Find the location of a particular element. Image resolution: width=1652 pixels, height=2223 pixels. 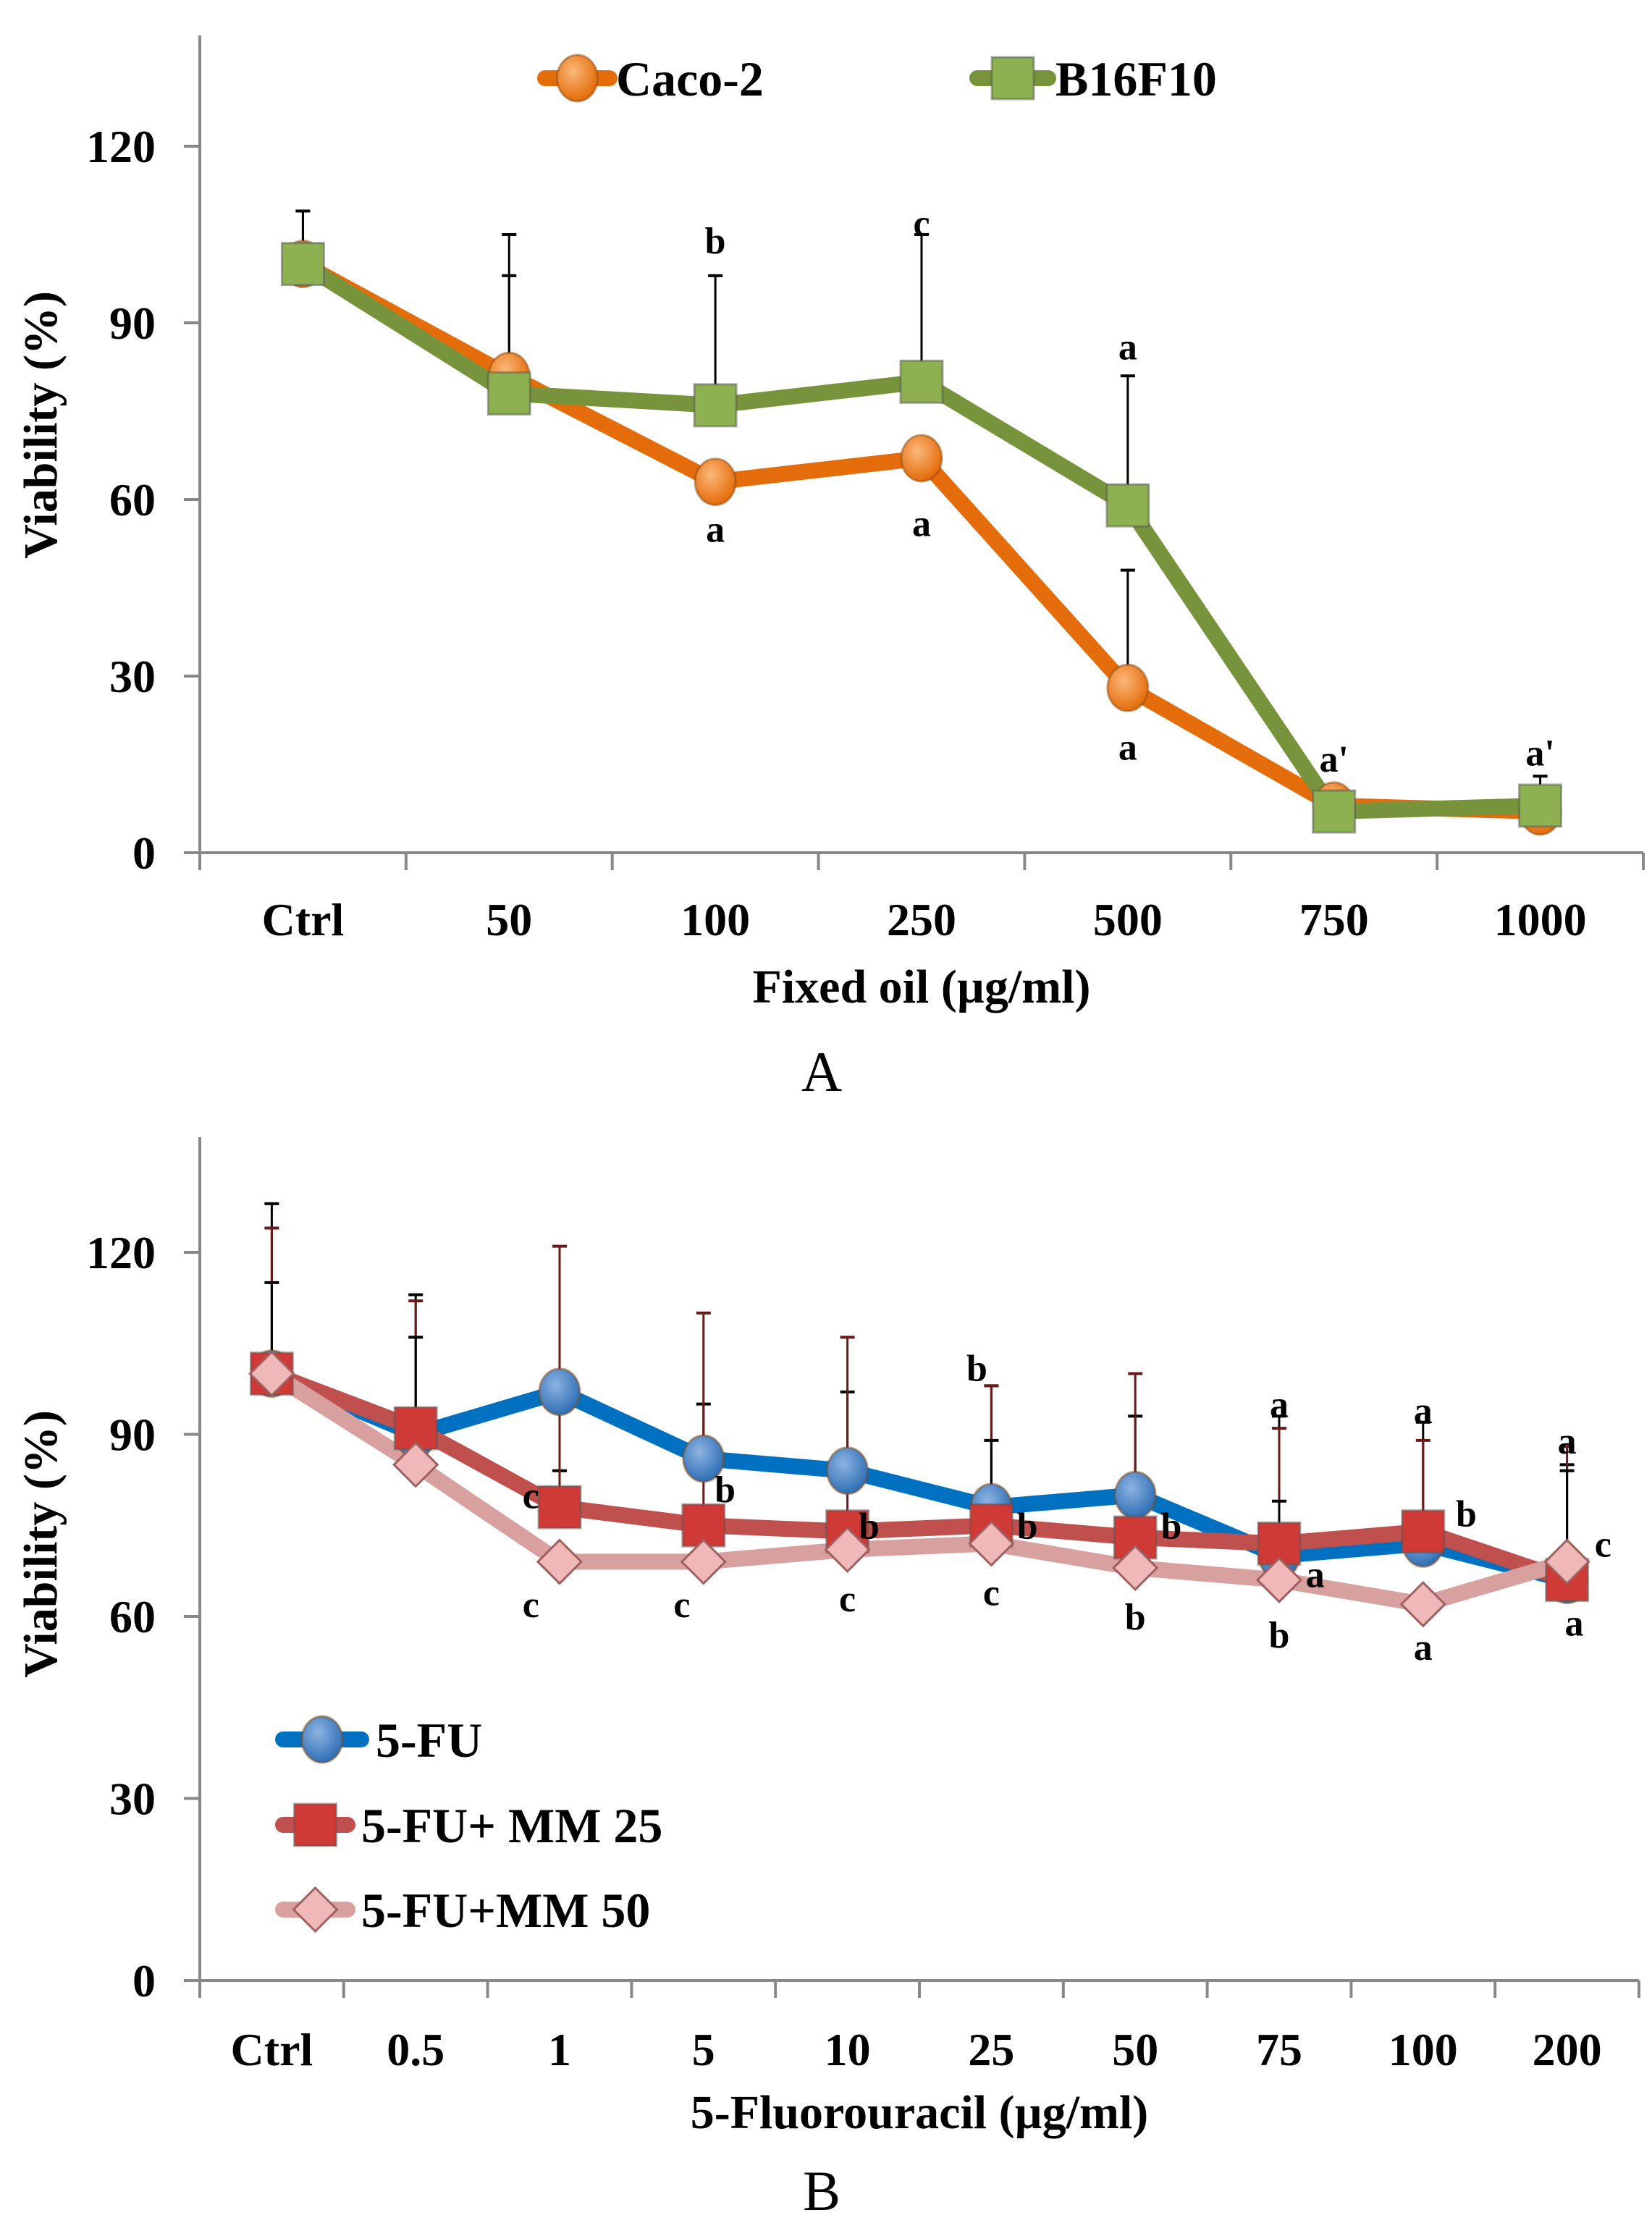

series-line-5-fu is located at coordinates (920, 1476).